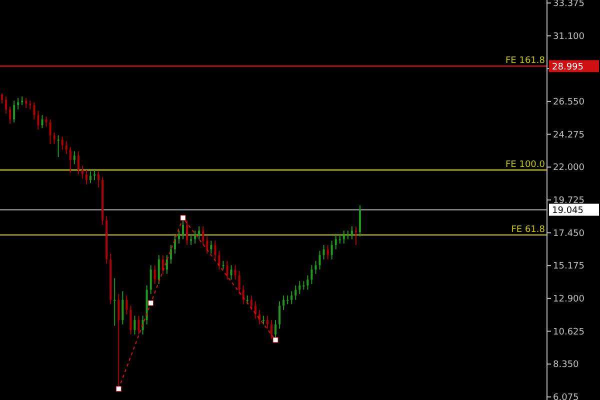  I want to click on y-tick-label: 6.075, so click(566, 396).